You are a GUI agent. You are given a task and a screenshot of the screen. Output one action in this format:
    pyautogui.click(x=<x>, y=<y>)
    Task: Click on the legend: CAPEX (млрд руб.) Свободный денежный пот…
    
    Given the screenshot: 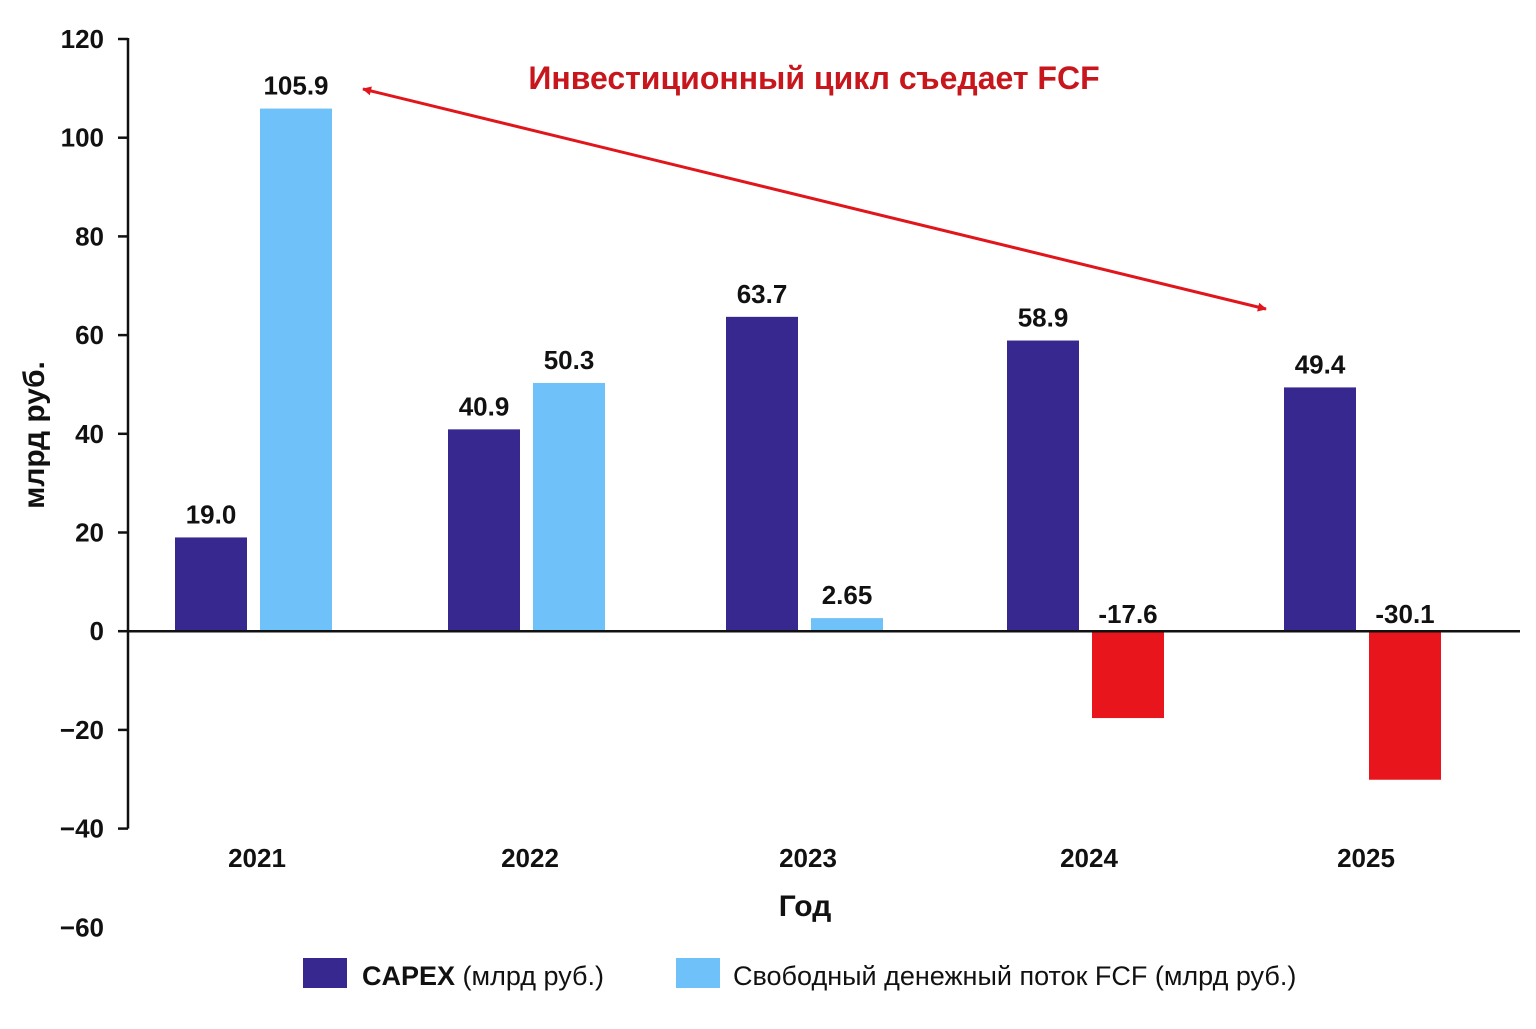 What is the action you would take?
    pyautogui.click(x=799, y=974)
    